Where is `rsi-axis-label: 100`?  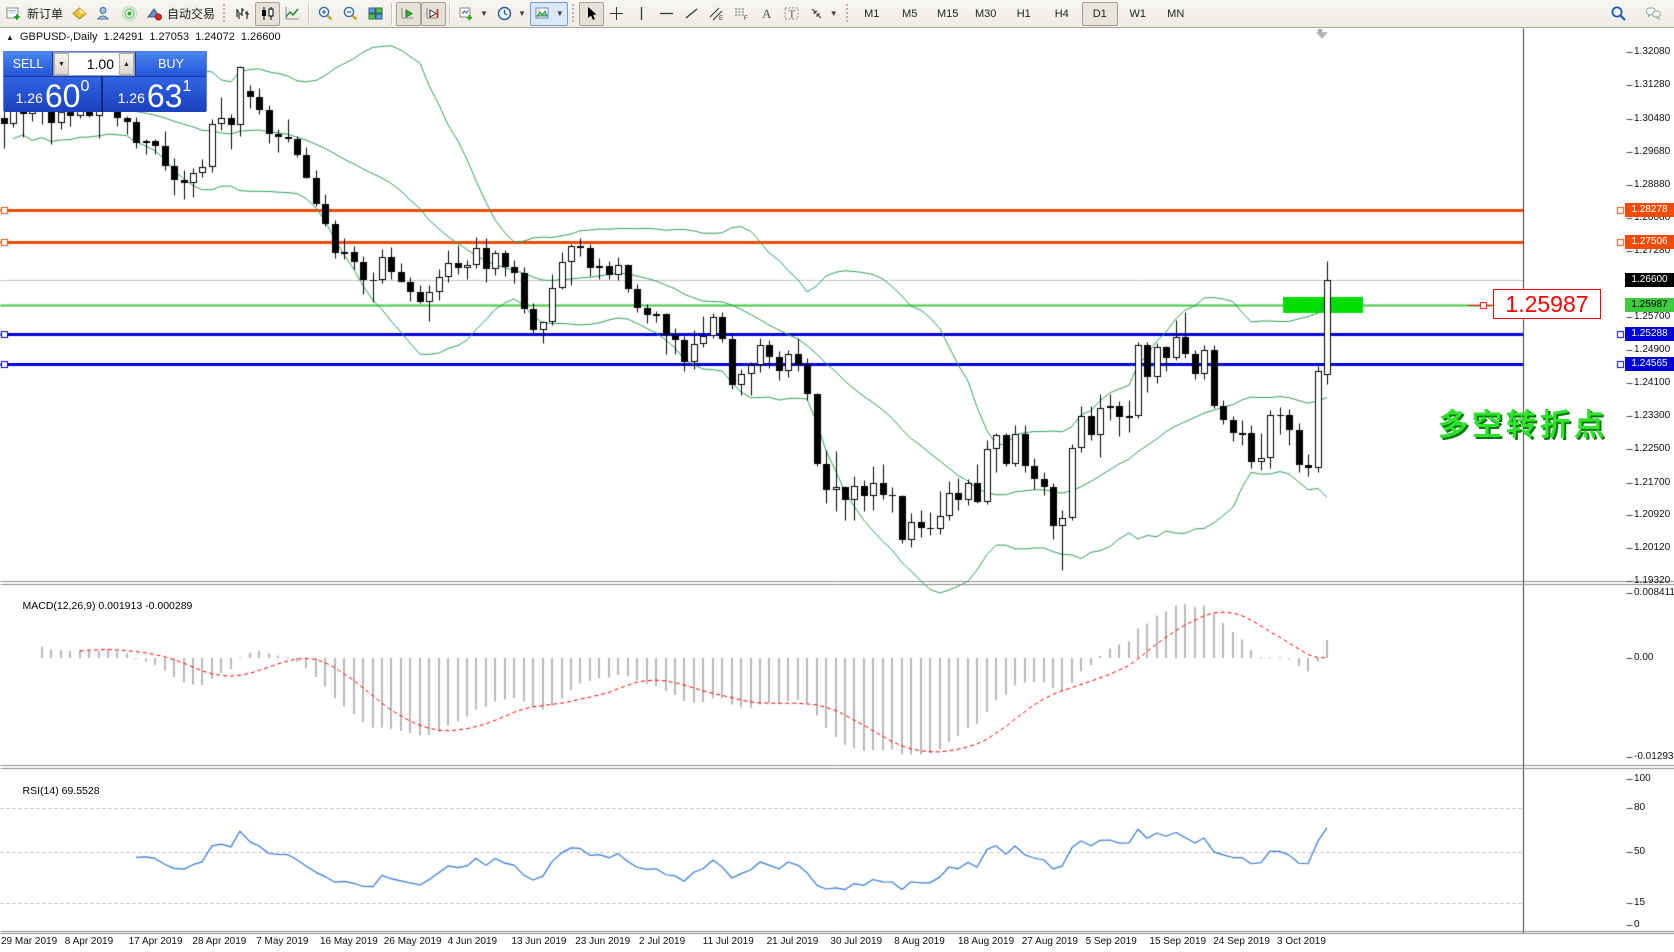
rsi-axis-label: 100 is located at coordinates (1642, 778).